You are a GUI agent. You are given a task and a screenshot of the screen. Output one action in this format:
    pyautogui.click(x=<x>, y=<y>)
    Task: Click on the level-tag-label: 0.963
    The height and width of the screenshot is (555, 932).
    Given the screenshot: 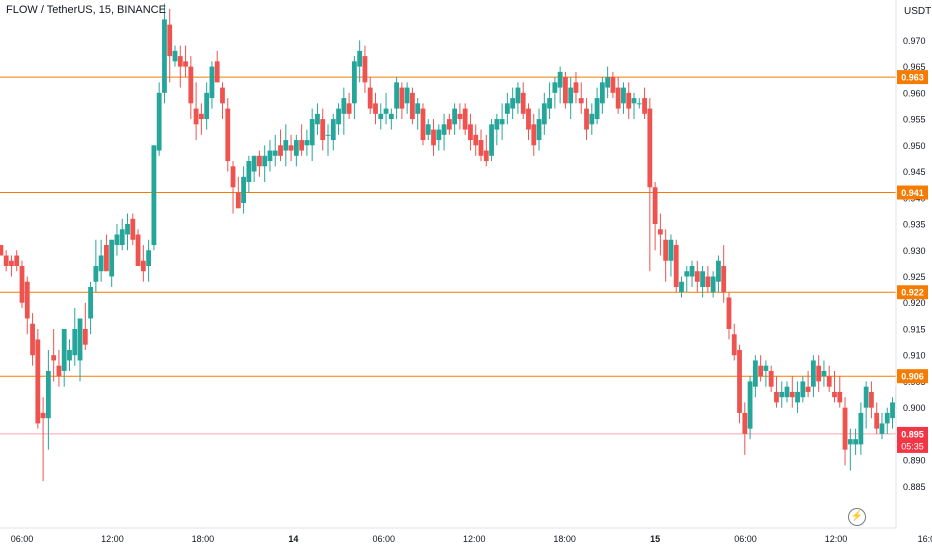 What is the action you would take?
    pyautogui.click(x=912, y=78)
    